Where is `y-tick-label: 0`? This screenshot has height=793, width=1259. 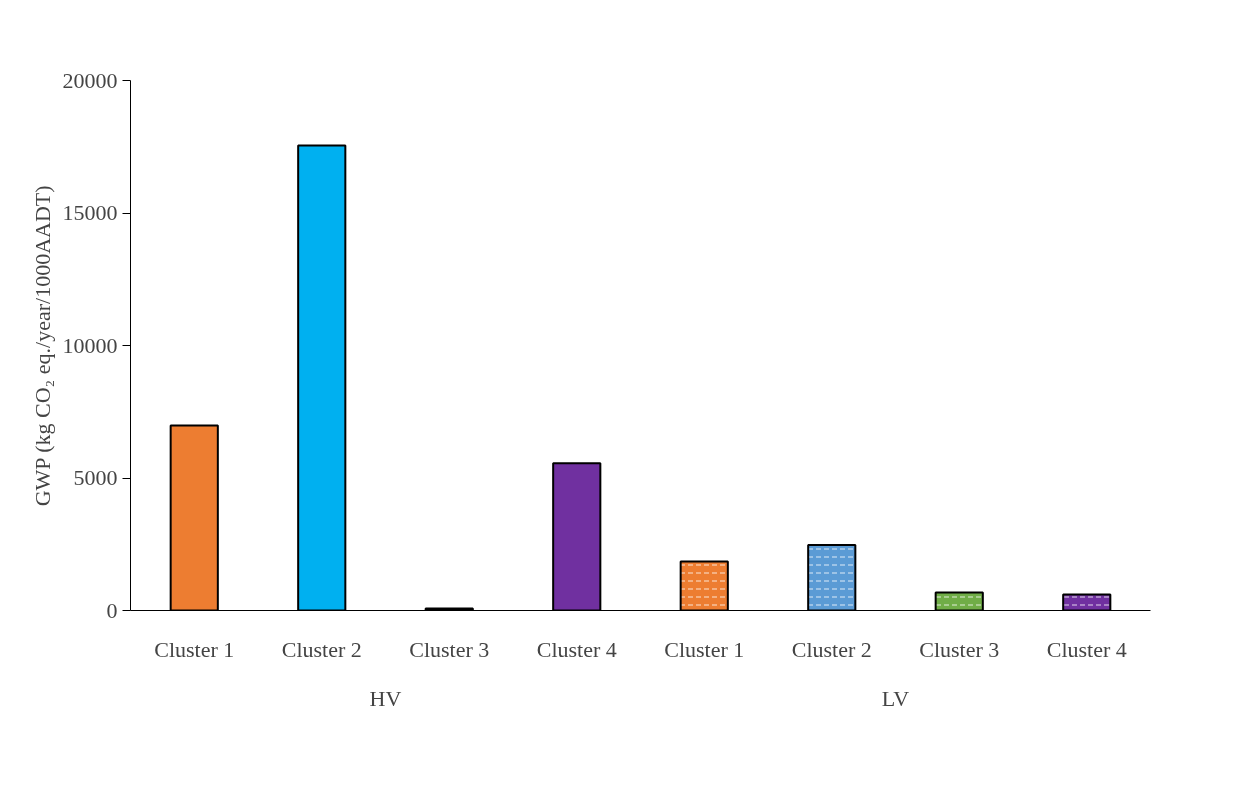
y-tick-label: 0 is located at coordinates (112, 610).